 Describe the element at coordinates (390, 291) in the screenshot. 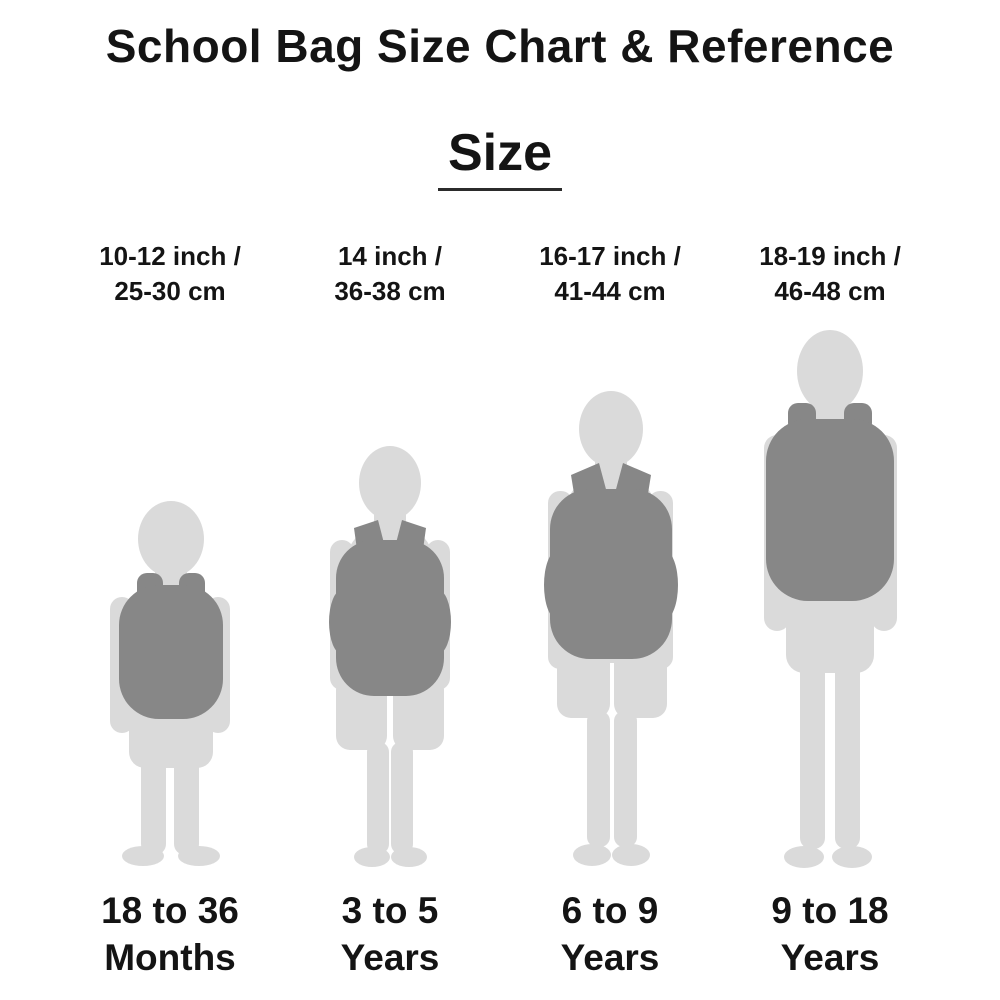

I see `bag-size-cm: 36-38 cm` at that location.